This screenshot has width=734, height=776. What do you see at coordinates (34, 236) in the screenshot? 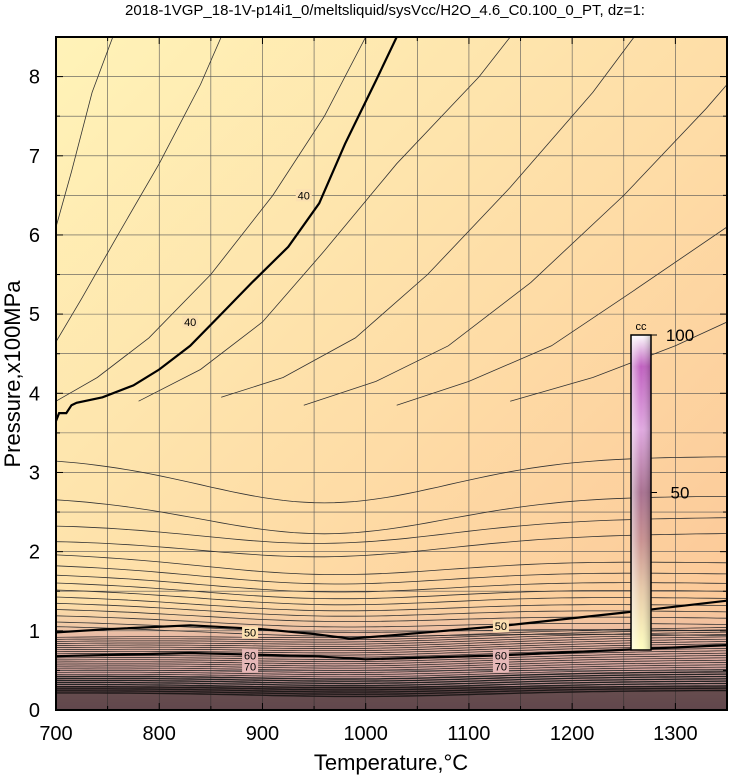
I see `y-tick-label: 6` at bounding box center [34, 236].